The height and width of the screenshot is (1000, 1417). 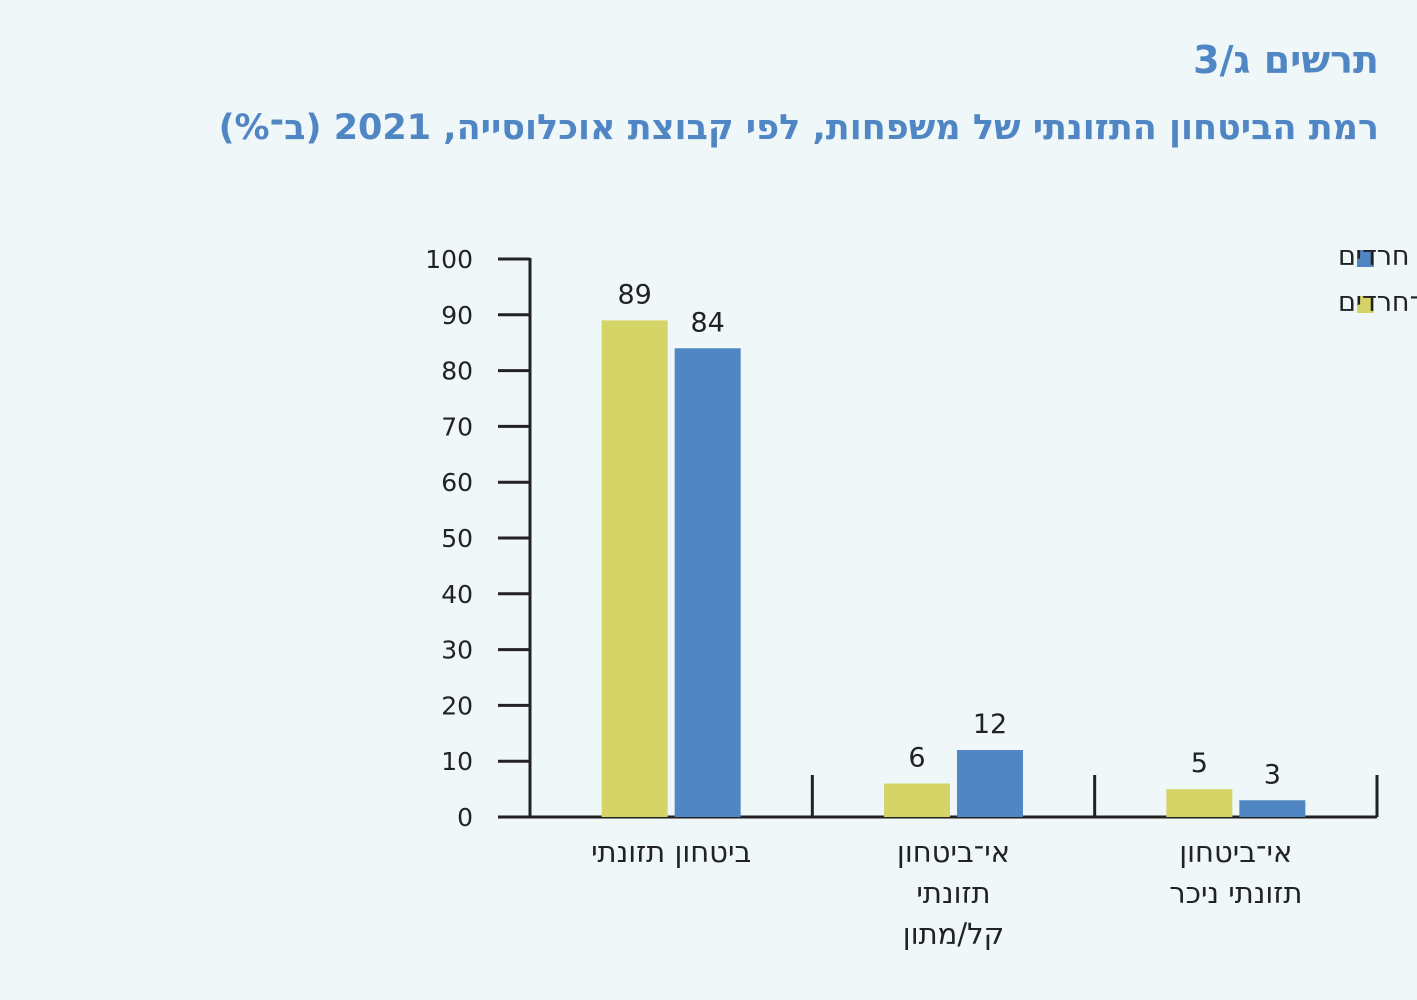 What do you see at coordinates (457, 761) in the screenshot?
I see `y-tick-label: 10` at bounding box center [457, 761].